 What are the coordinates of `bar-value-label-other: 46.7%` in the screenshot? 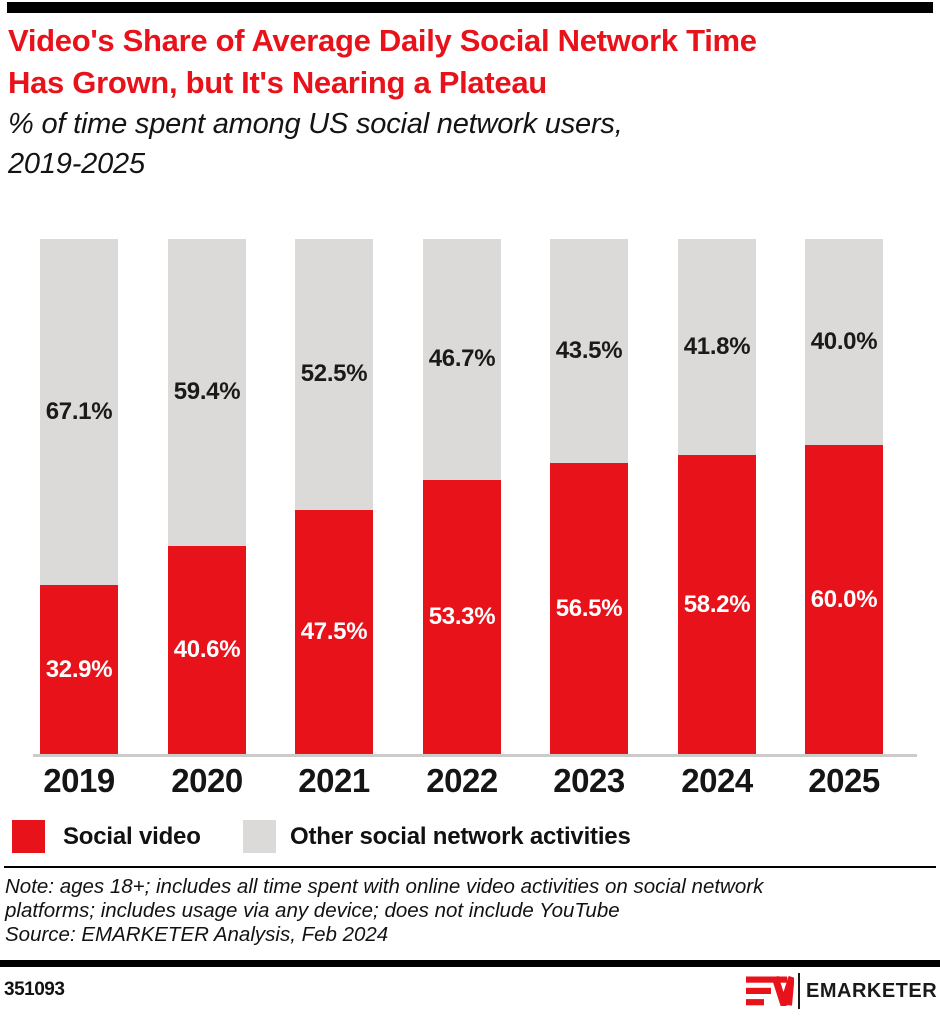 It's located at (462, 359).